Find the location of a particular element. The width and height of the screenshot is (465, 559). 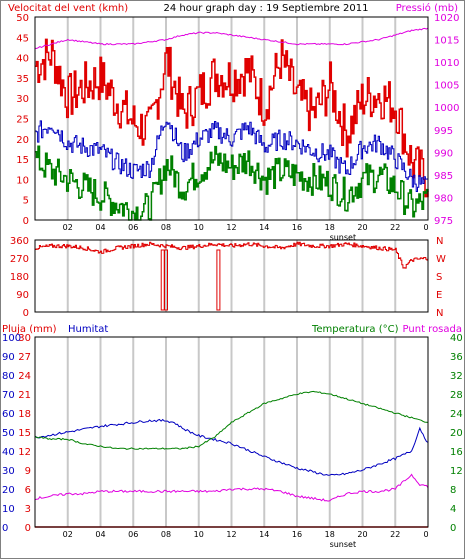

wind-y-tick: 35 is located at coordinates (22, 79).